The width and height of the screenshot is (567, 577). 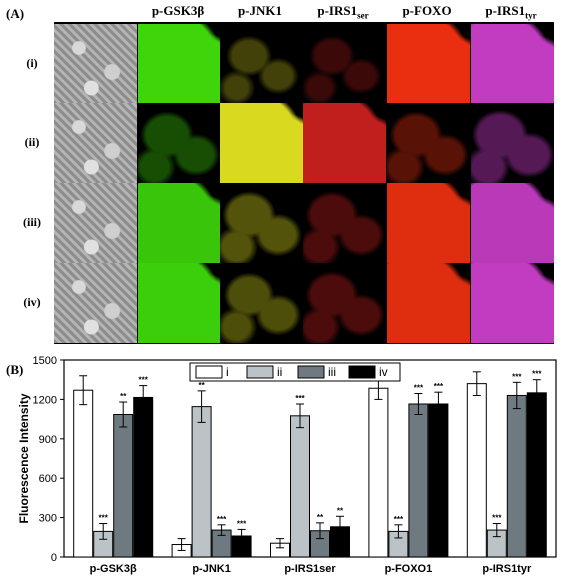 What do you see at coordinates (512, 223) in the screenshot?
I see `fluorescence-tile-r3-c5` at bounding box center [512, 223].